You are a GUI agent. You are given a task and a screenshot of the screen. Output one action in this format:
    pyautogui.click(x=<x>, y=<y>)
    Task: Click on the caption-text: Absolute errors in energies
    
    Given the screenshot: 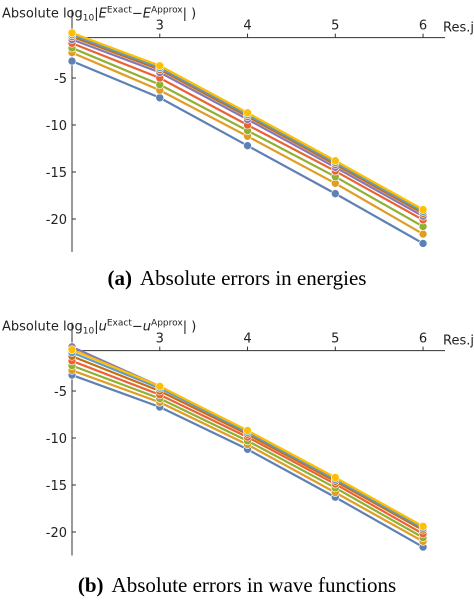 What is the action you would take?
    pyautogui.click(x=253, y=278)
    